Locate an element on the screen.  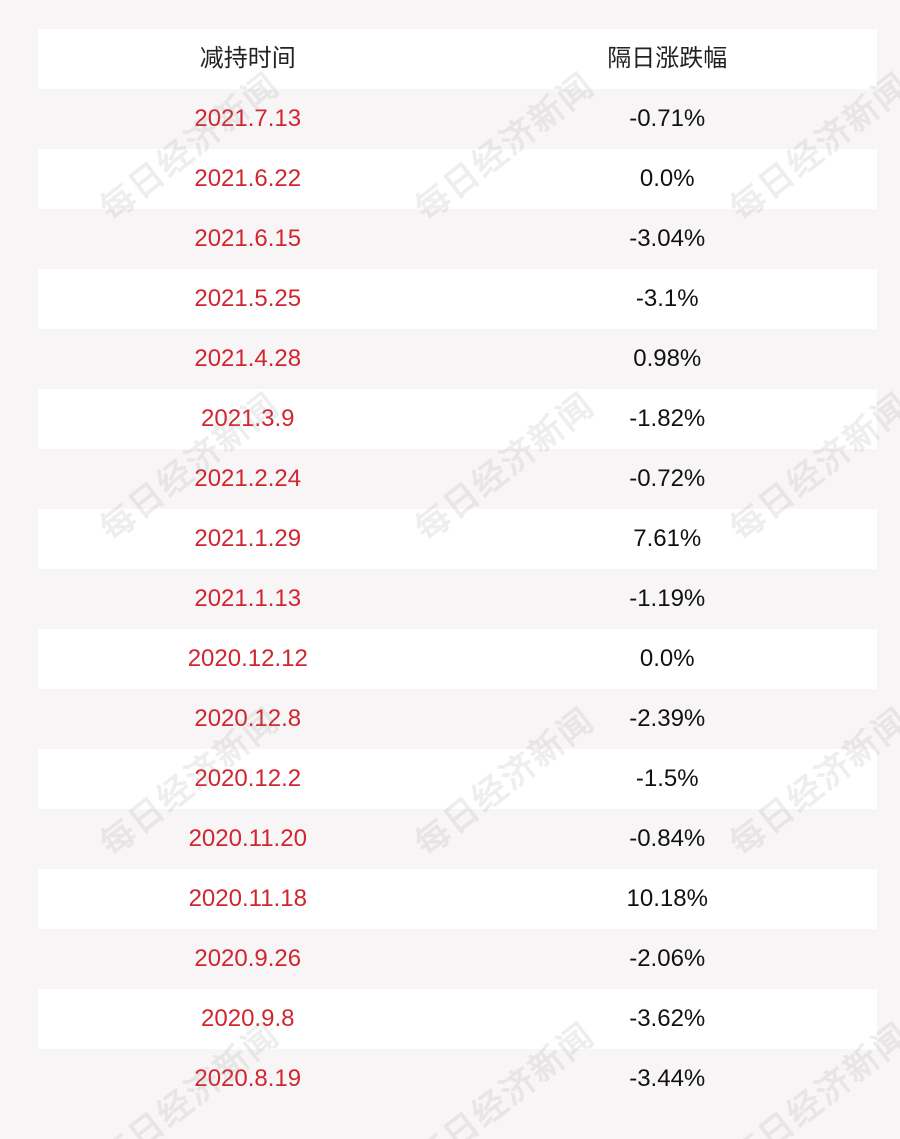
table-row: 2020.9.8 -3.62% is located at coordinates (457, 1019).